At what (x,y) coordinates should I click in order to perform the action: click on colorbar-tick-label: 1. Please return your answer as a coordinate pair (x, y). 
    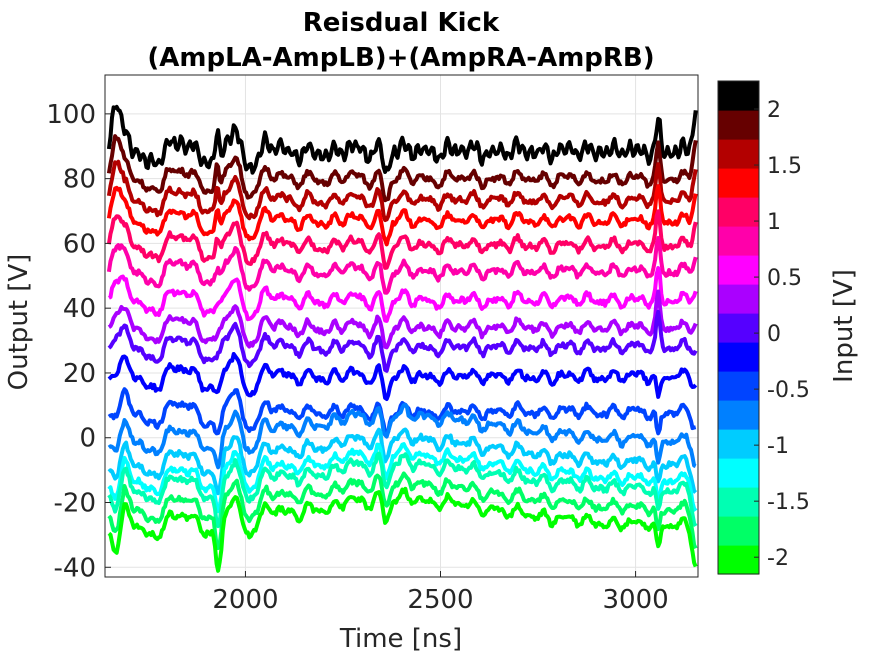
    Looking at the image, I should click on (774, 222).